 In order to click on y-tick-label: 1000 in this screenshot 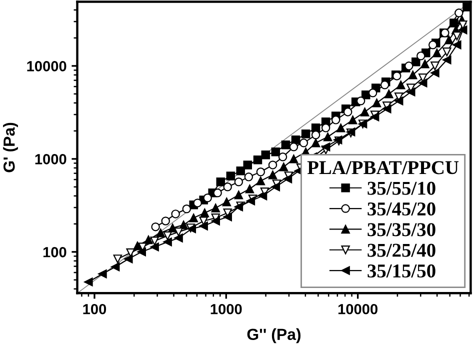, I will do `click(50, 159)`.